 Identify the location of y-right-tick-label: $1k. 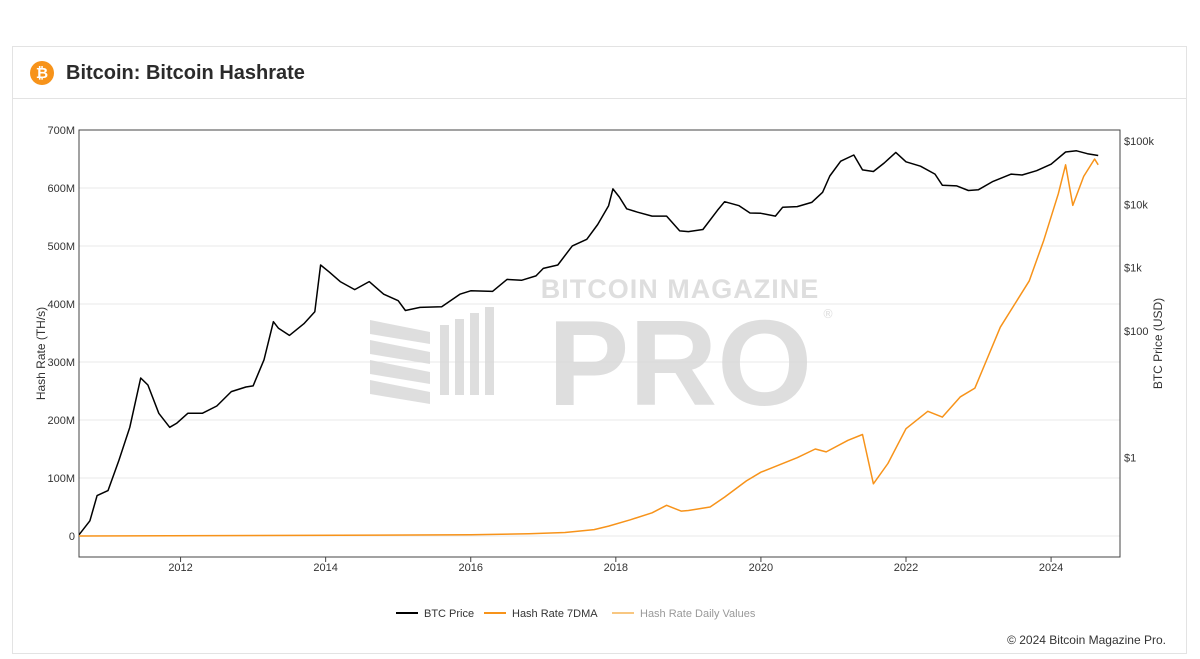
(1133, 269).